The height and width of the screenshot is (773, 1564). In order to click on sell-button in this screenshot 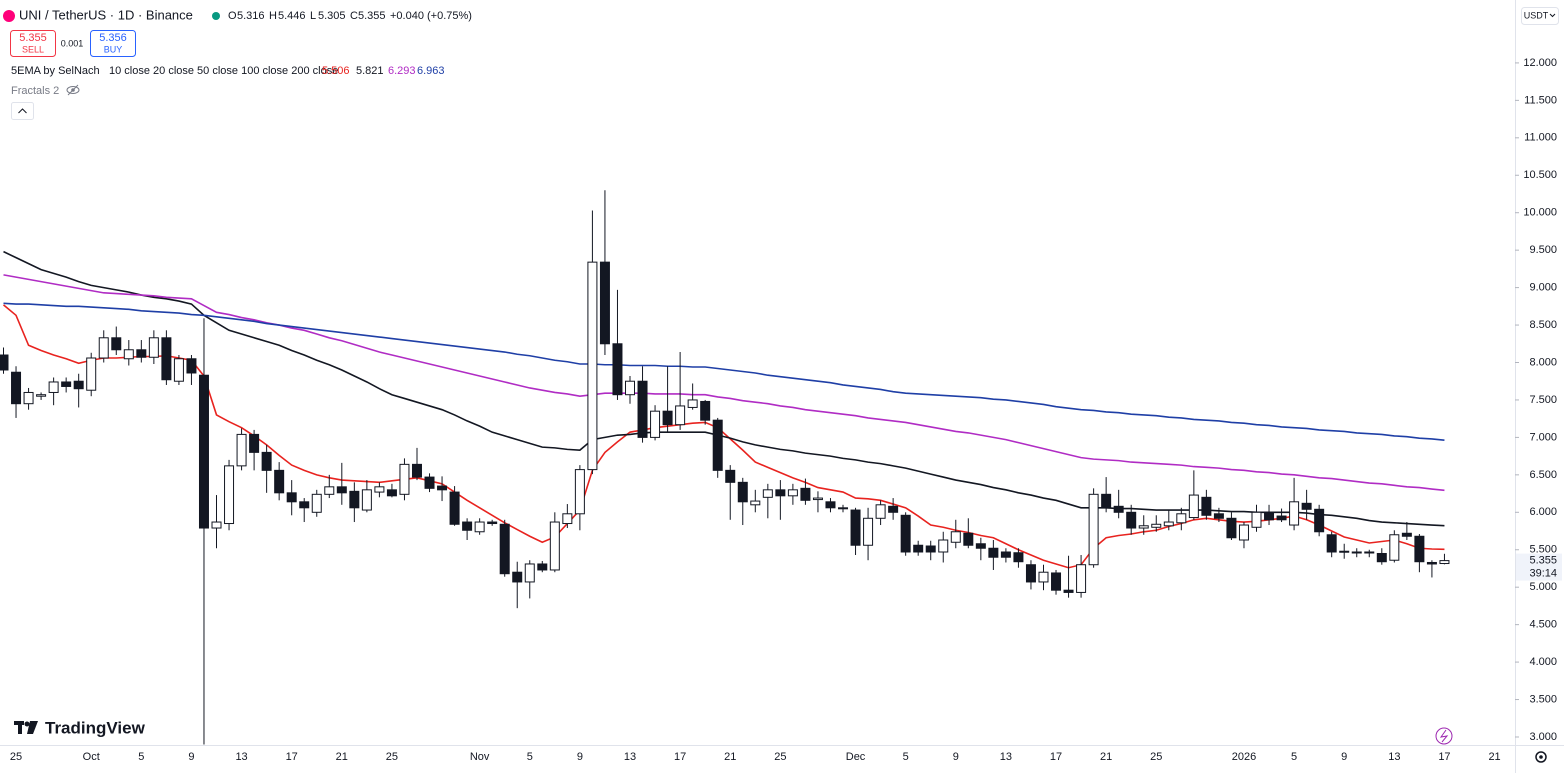, I will do `click(33, 43)`.